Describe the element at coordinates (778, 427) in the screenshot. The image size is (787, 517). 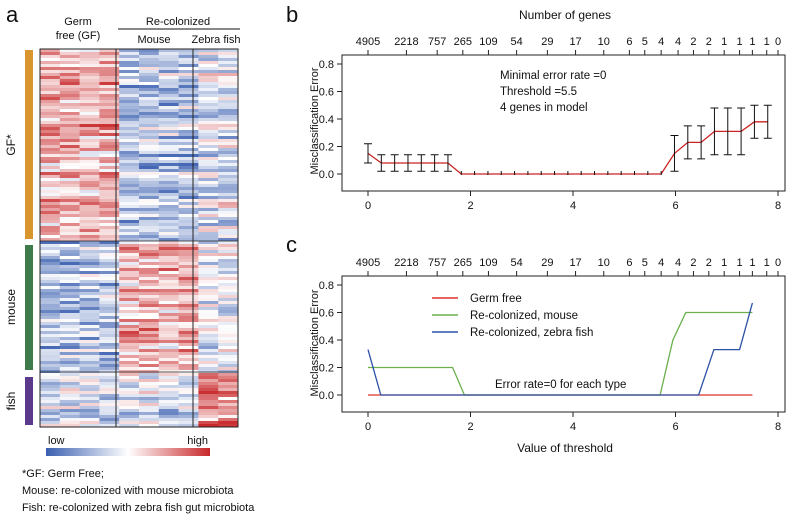
I see `x-tick-label: 8` at that location.